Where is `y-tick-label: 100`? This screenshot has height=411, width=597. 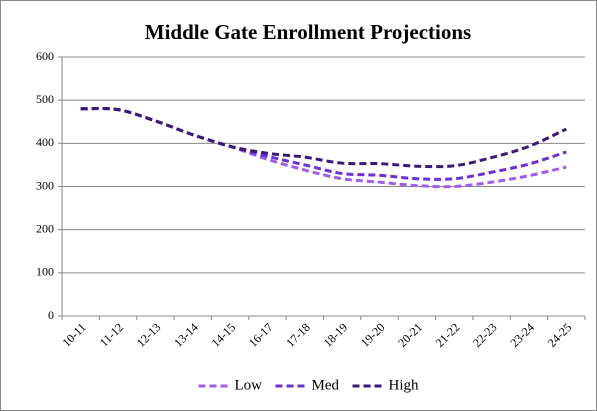
y-tick-label: 100 is located at coordinates (45, 272).